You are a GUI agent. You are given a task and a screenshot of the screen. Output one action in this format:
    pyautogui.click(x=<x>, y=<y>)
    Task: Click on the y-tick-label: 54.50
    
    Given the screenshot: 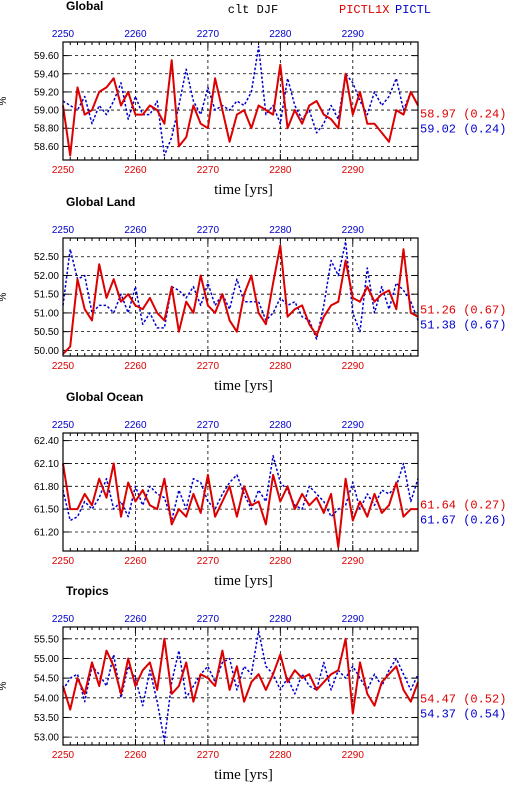 What is the action you would take?
    pyautogui.click(x=46, y=679)
    